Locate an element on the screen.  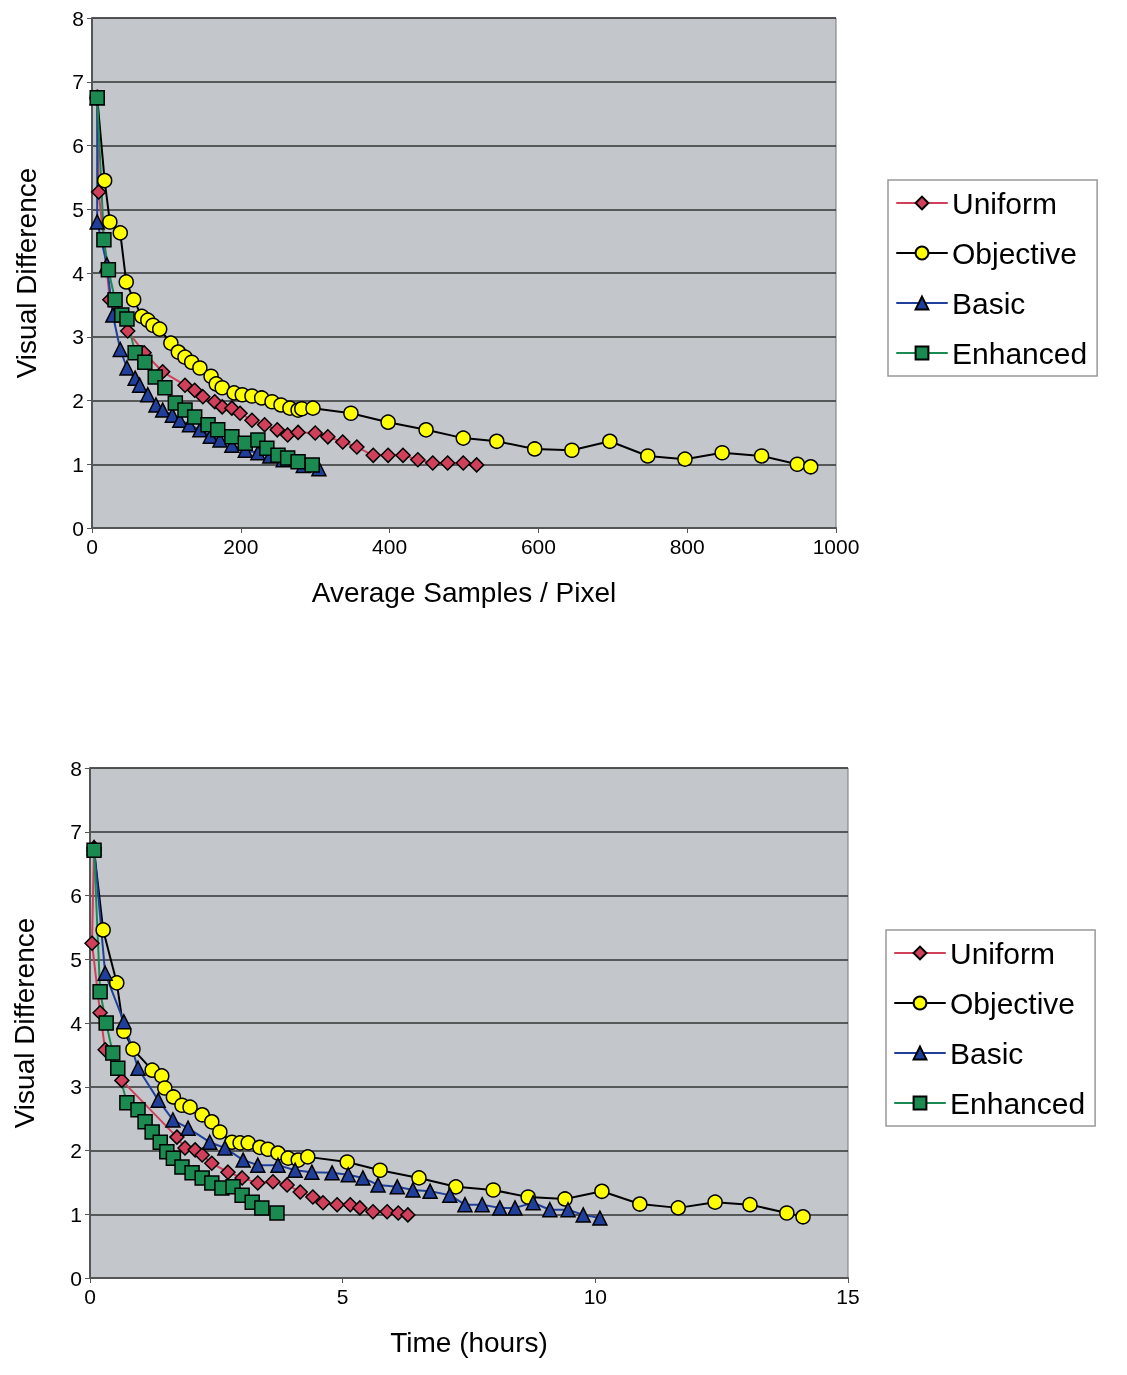
x-axis-title: Time (hours) is located at coordinates (469, 1342).